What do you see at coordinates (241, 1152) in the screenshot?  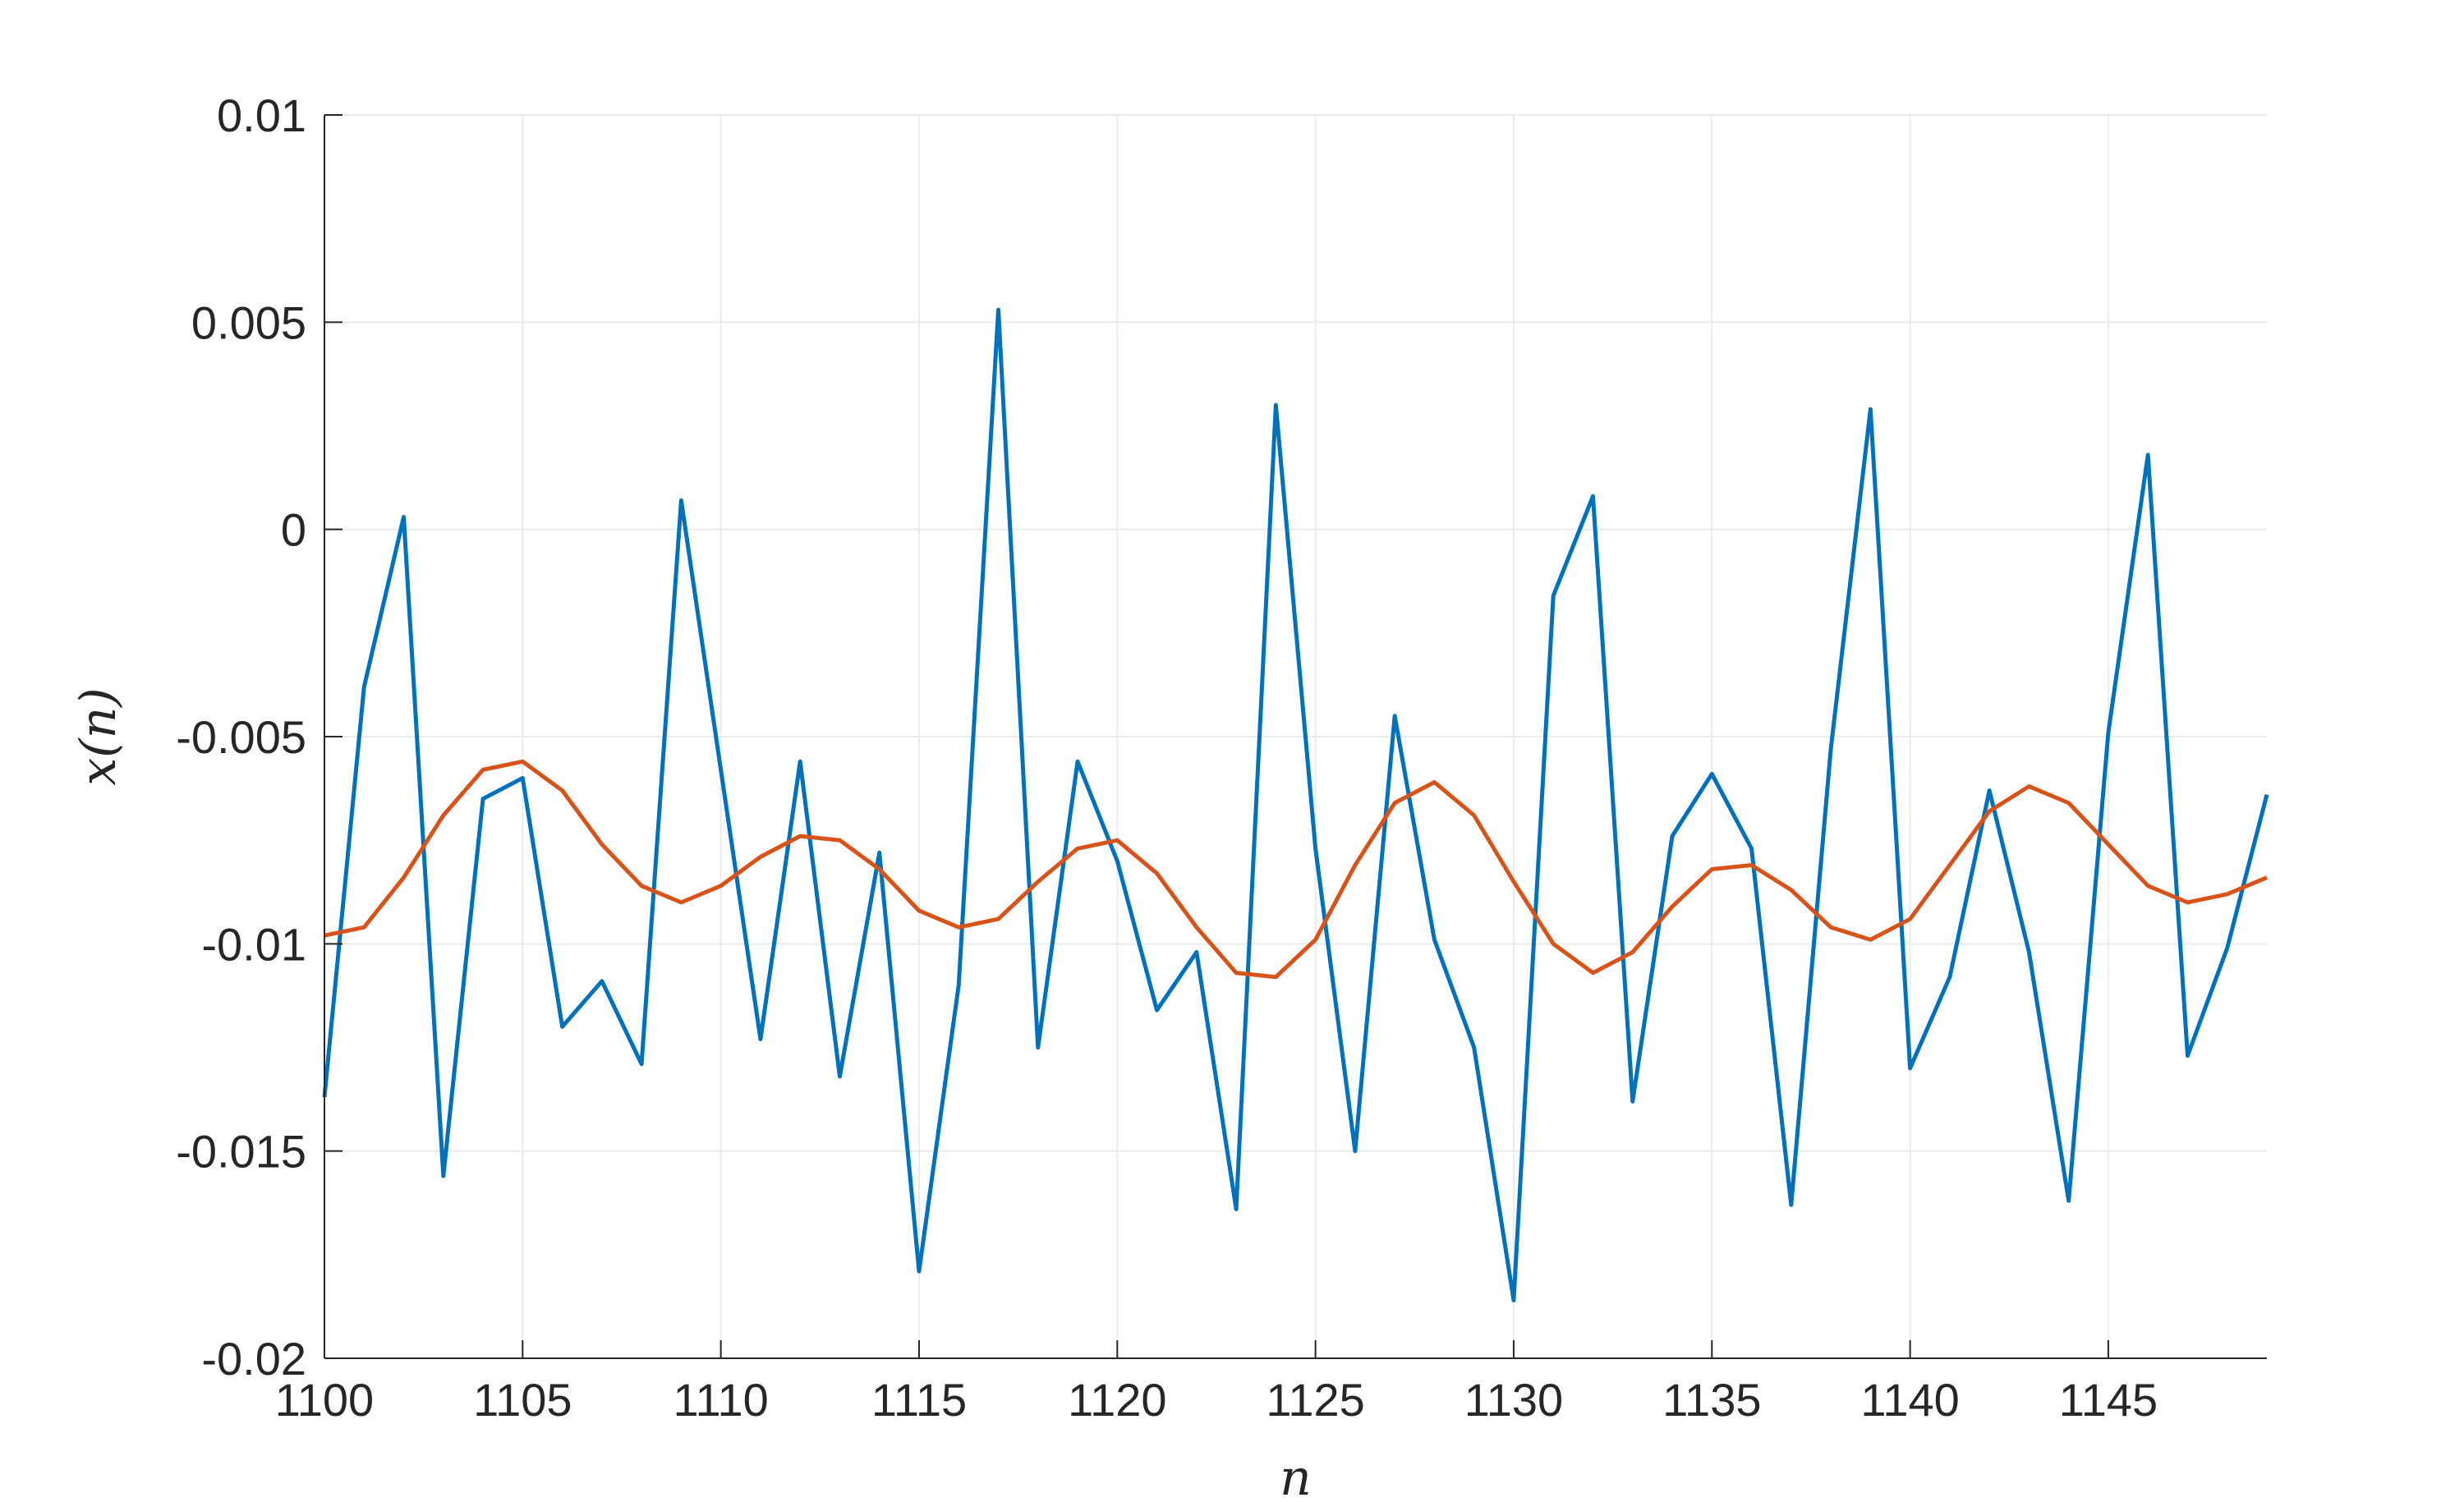 I see `y-tick-label: -0.015` at bounding box center [241, 1152].